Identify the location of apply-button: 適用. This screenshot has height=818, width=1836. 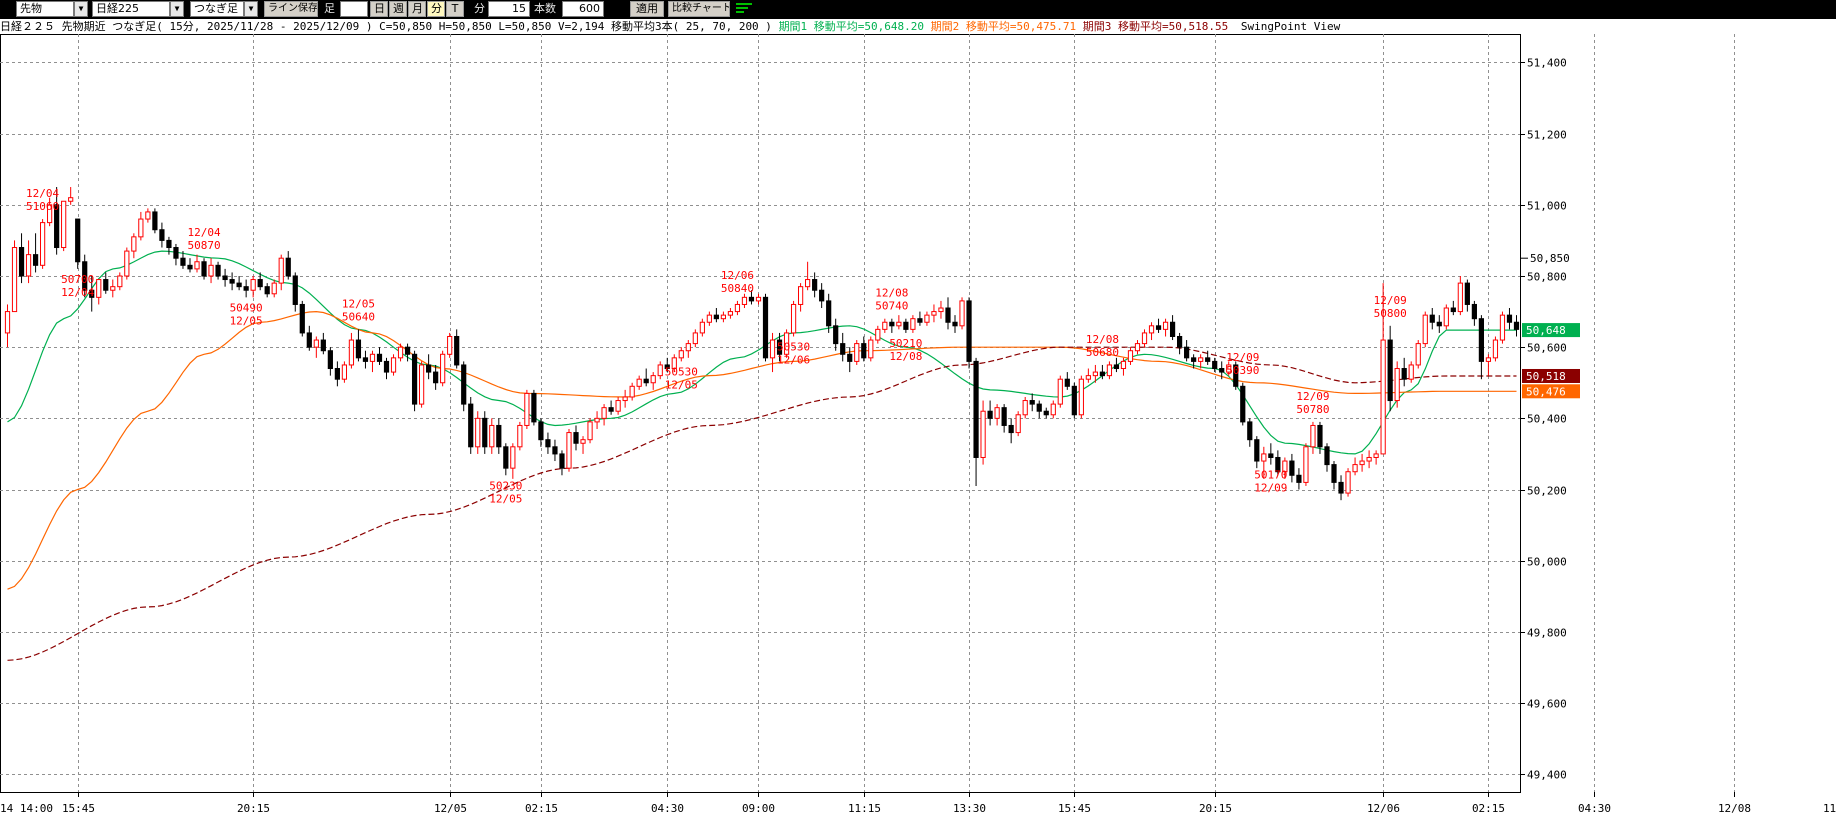
(647, 9).